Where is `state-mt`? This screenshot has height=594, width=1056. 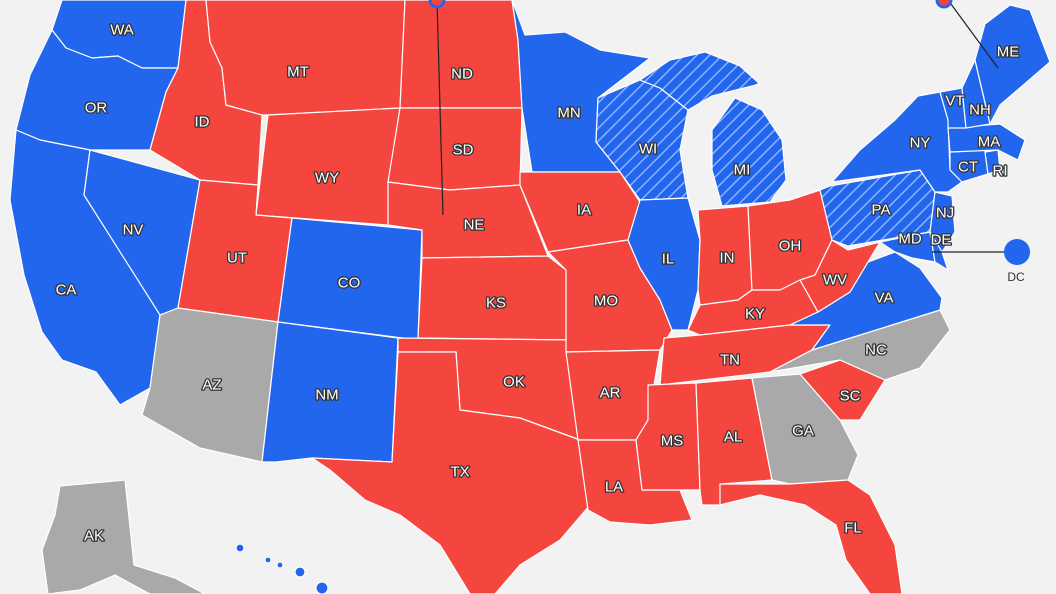 state-mt is located at coordinates (305, 58).